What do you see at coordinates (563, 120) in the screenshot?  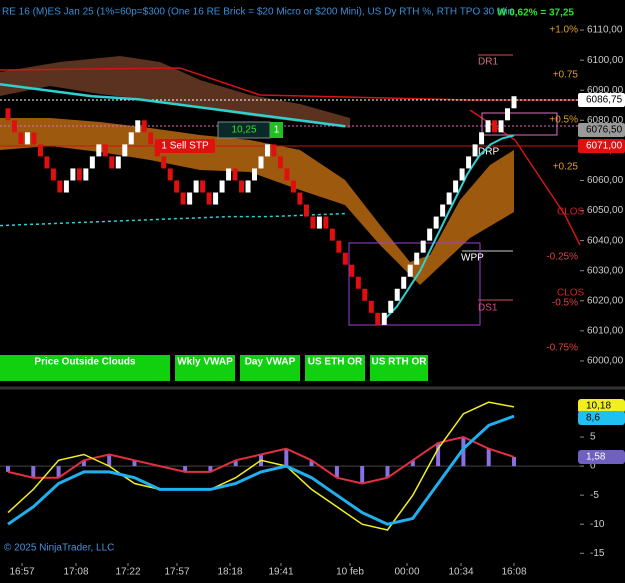 I see `percent-label: +0.5%` at bounding box center [563, 120].